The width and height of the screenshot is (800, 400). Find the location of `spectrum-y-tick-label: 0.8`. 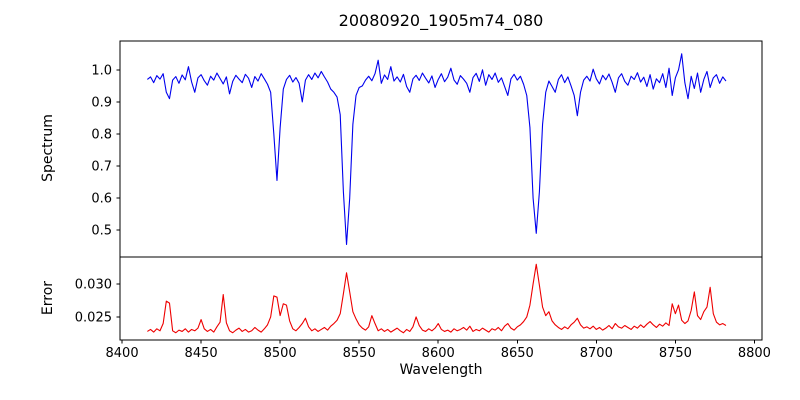

spectrum-y-tick-label: 0.8 is located at coordinates (101, 134).